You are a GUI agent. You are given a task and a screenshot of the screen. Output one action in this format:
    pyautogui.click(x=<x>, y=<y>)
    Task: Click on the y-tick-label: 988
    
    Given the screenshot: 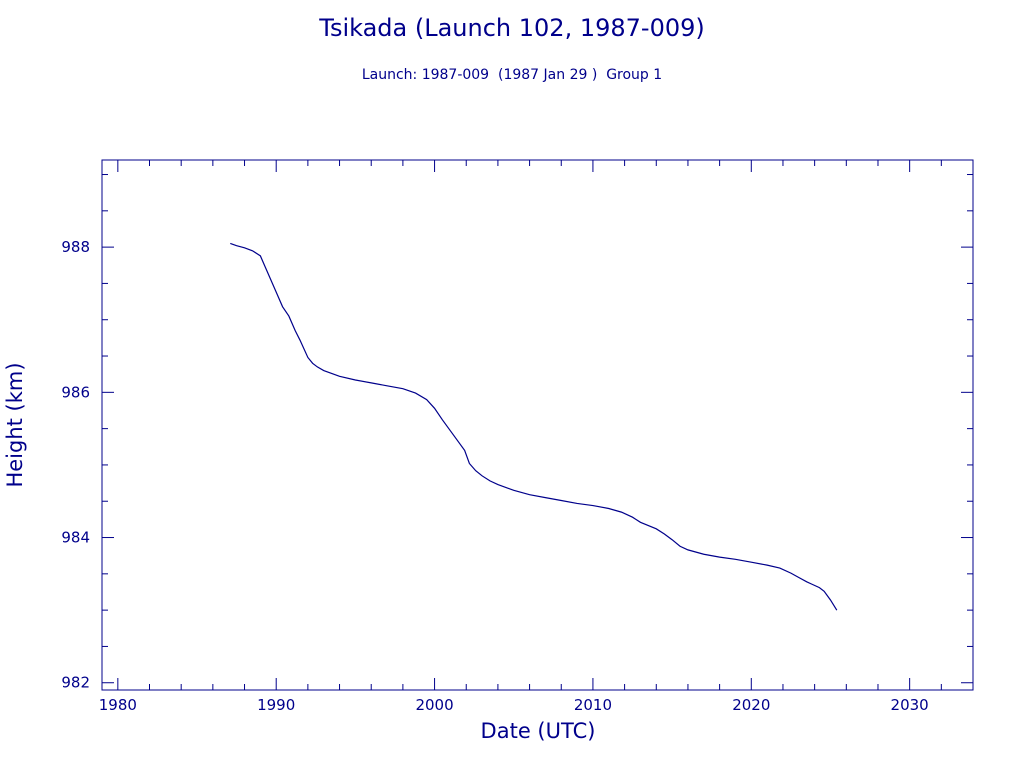 What is the action you would take?
    pyautogui.click(x=75, y=247)
    